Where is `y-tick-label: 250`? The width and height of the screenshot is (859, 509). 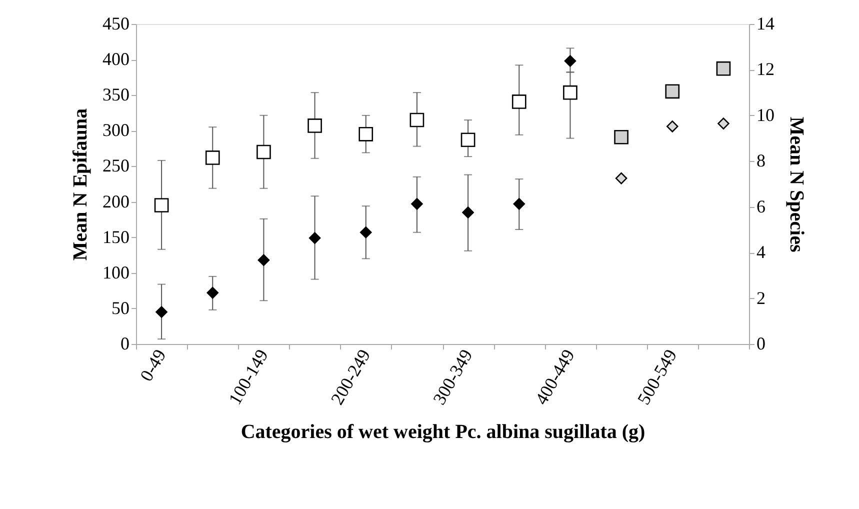
y-tick-label: 250 is located at coordinates (116, 166).